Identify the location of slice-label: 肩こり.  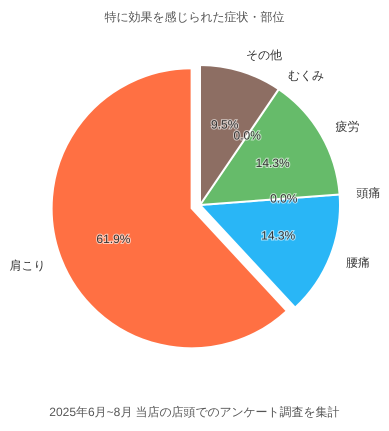
(28, 265).